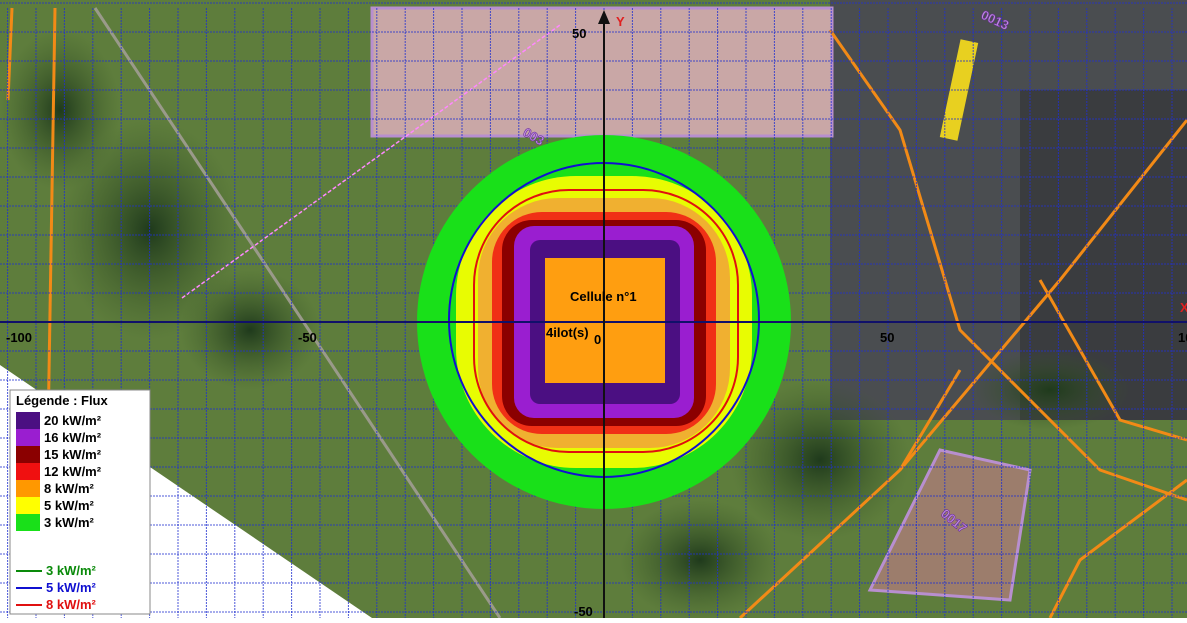  I want to click on y-arrow, so click(604, 17).